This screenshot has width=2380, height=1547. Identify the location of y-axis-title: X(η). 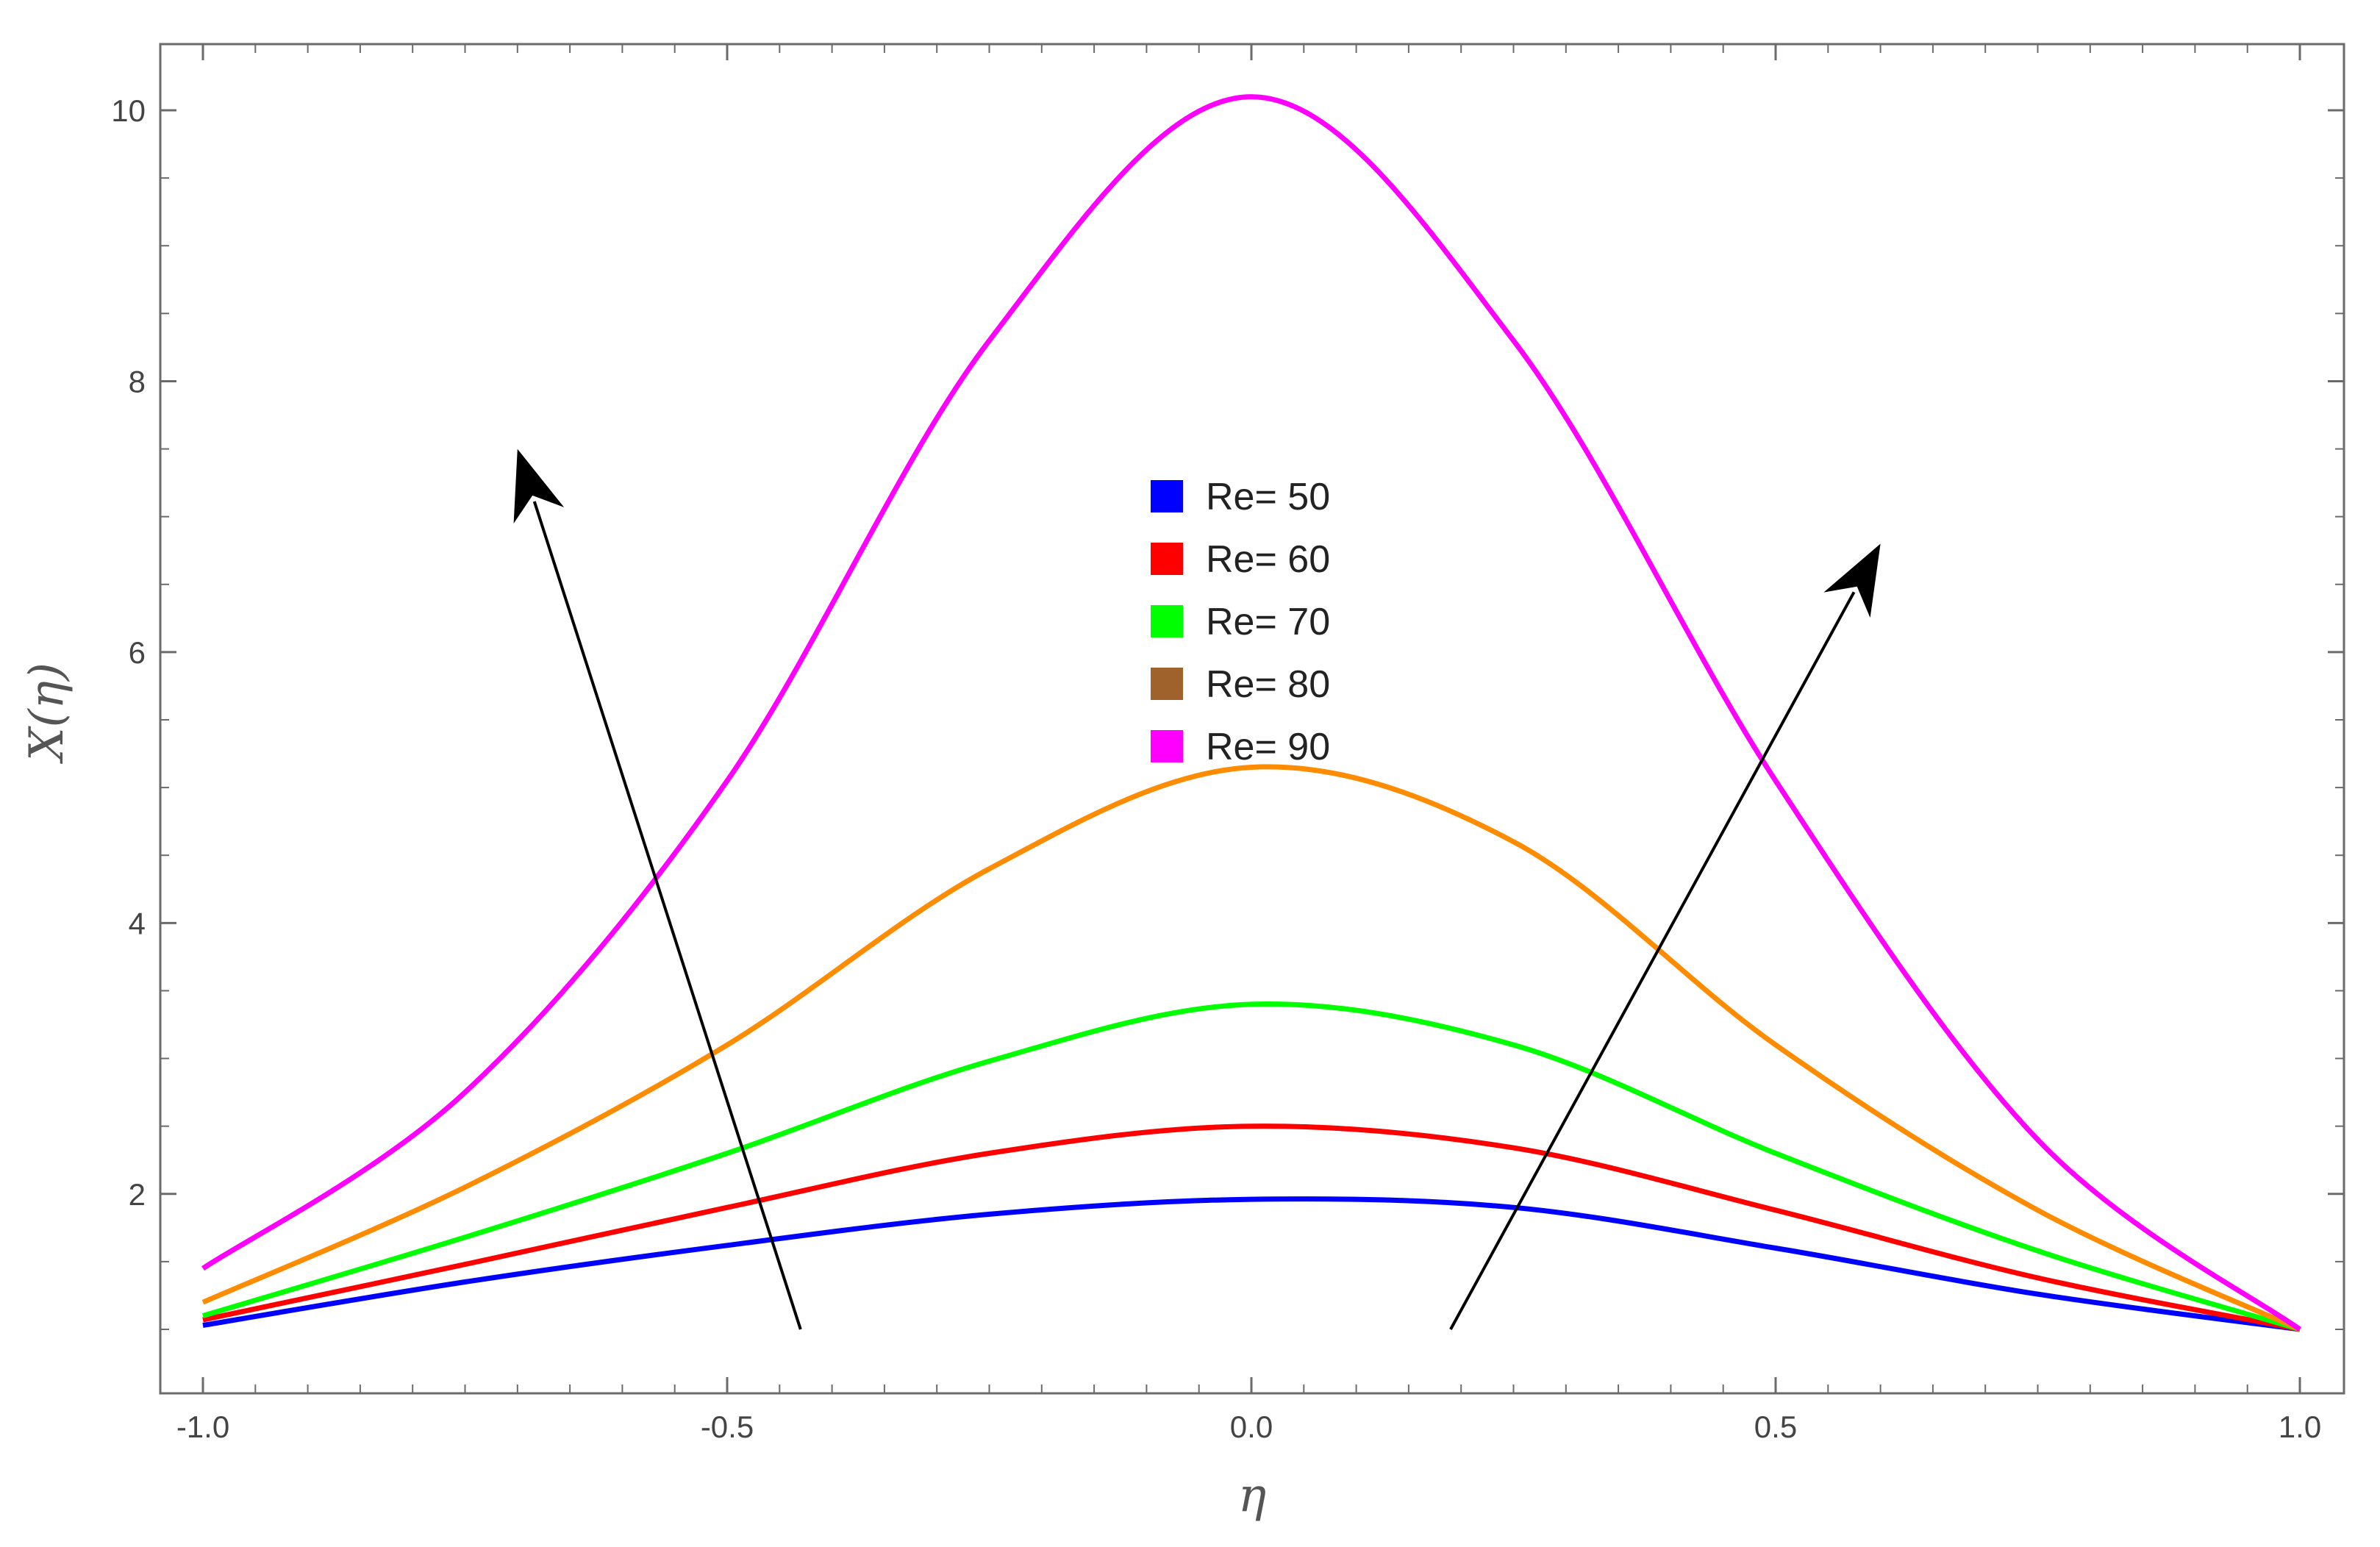
(47, 714).